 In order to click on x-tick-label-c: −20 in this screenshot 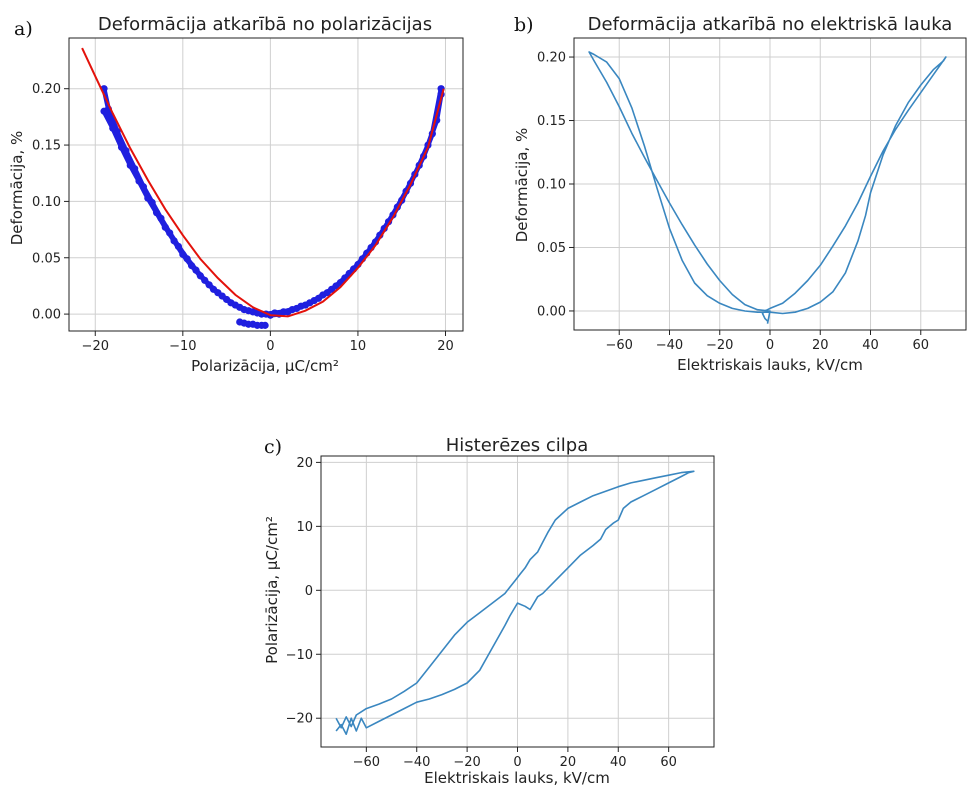, I will do `click(466, 762)`.